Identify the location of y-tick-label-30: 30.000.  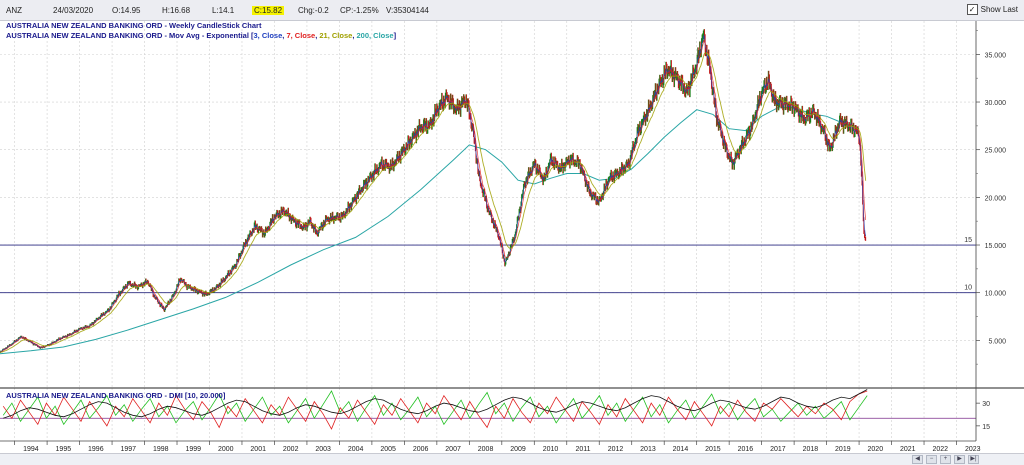
(996, 103).